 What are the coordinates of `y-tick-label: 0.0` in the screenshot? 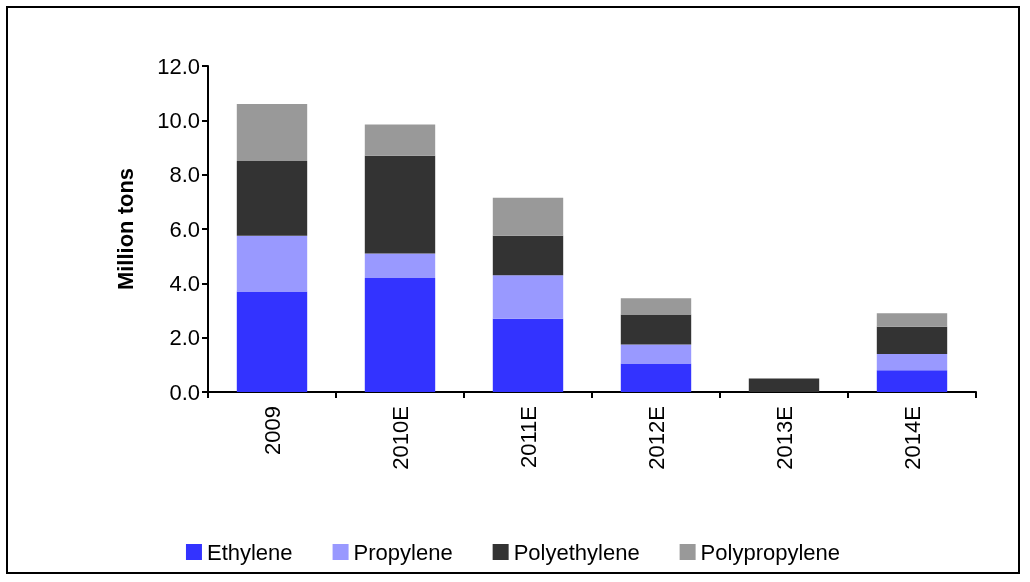 It's located at (184, 392).